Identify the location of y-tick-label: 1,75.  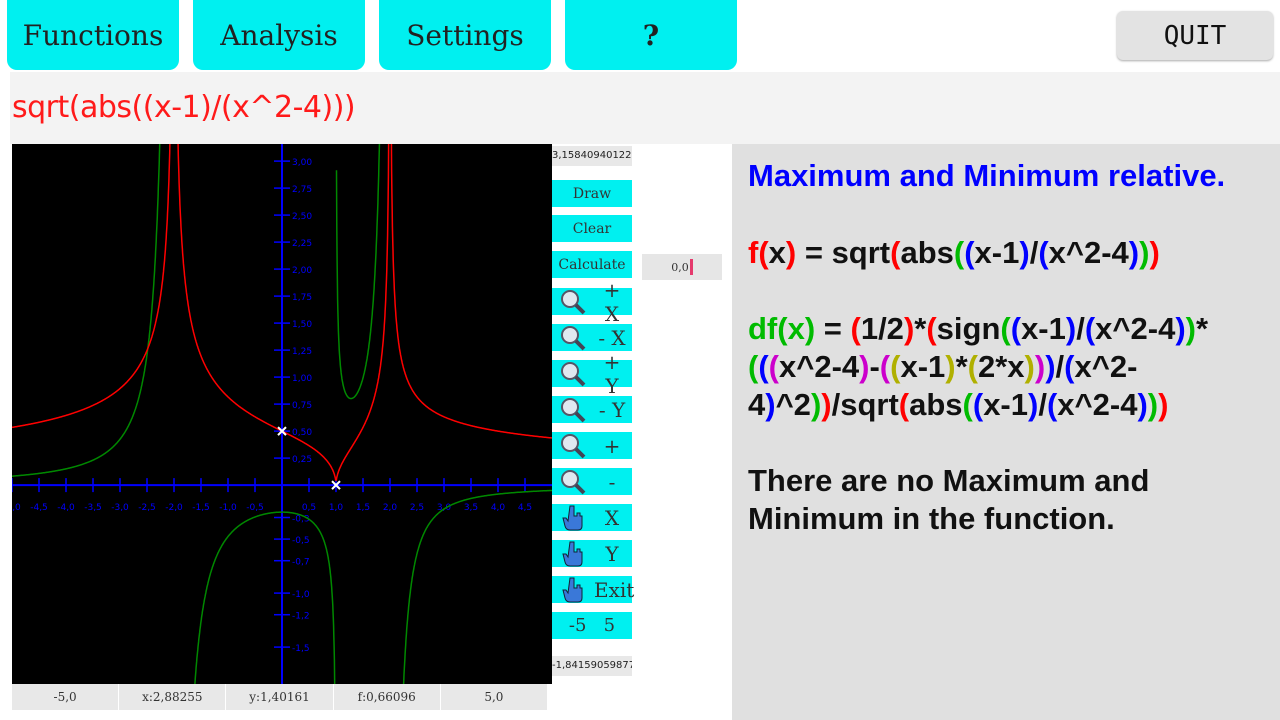
(302, 298).